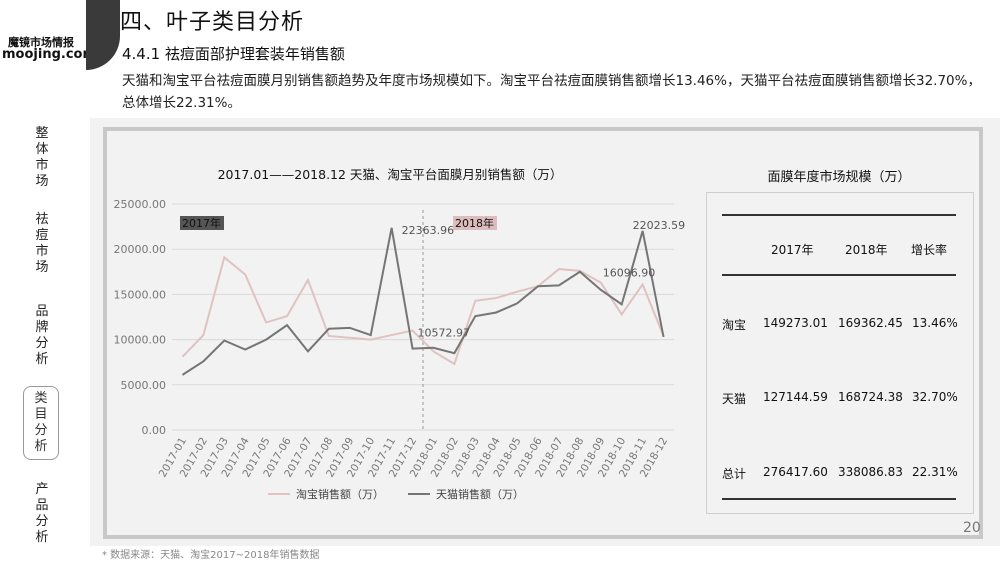 The height and width of the screenshot is (563, 1000). What do you see at coordinates (443, 332) in the screenshot?
I see `data-label: 10572.97` at bounding box center [443, 332].